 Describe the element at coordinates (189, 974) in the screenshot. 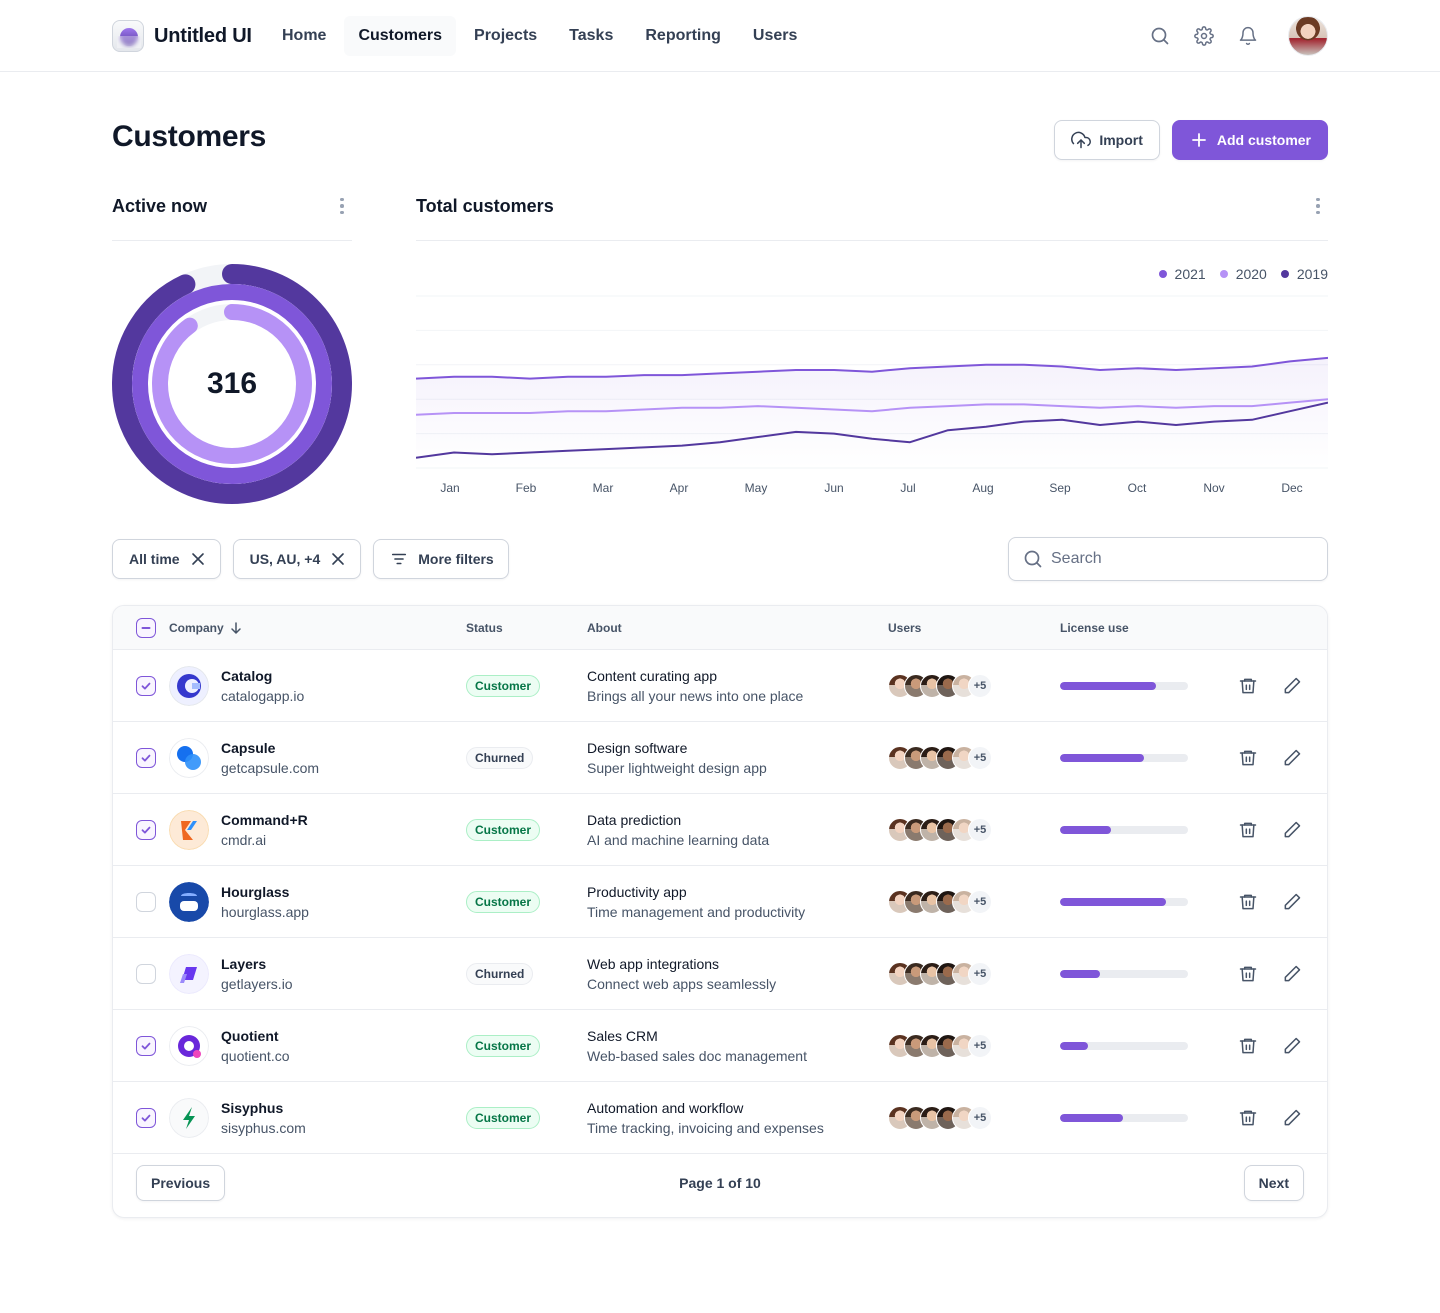

I see `layers-logo-icon` at that location.